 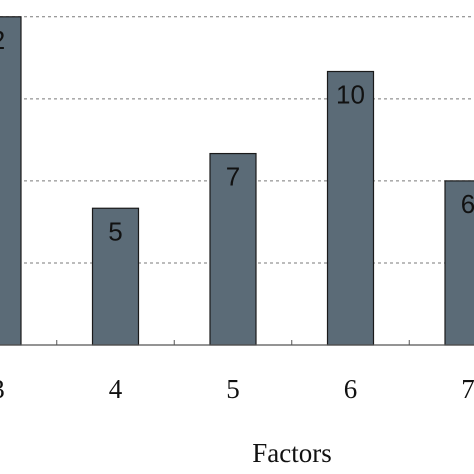 What do you see at coordinates (115, 231) in the screenshot?
I see `value-label-4: 5` at bounding box center [115, 231].